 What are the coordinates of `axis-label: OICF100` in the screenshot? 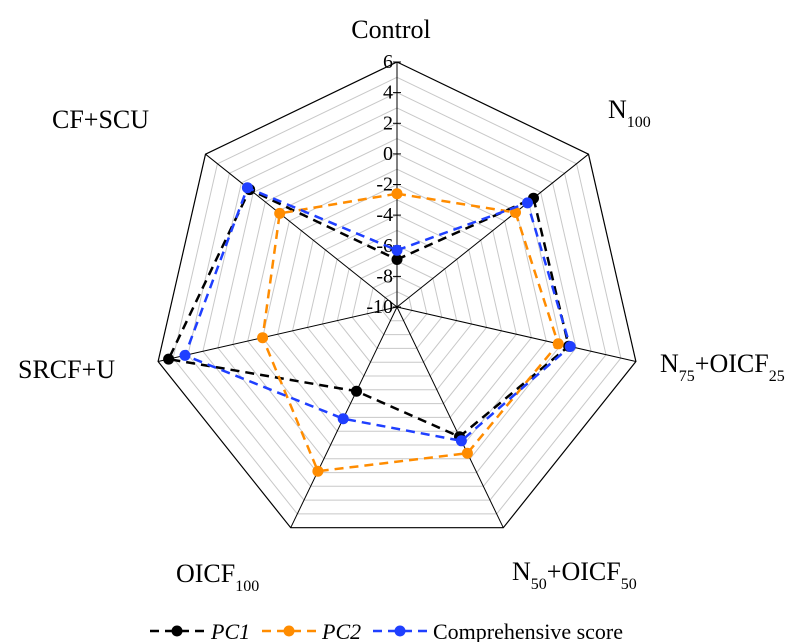 It's located at (217, 577).